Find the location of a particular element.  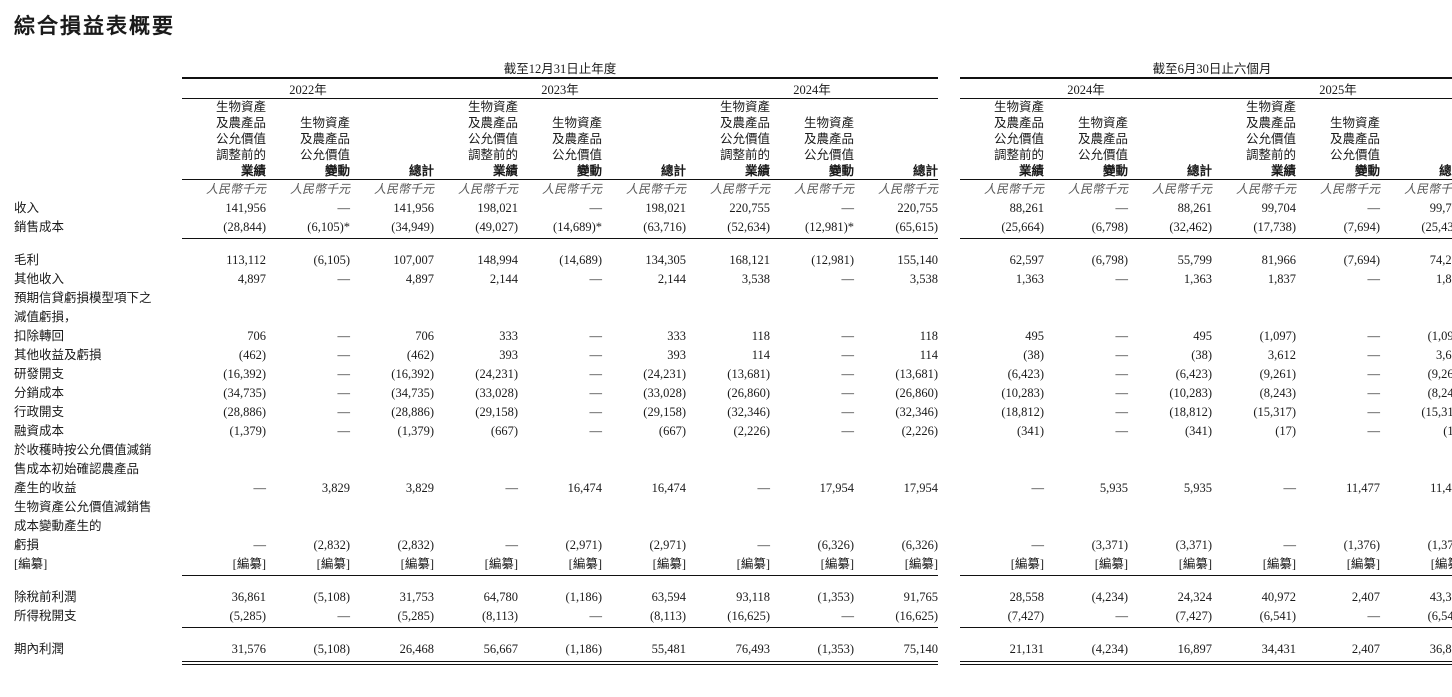

table-cell-value: 55,799 is located at coordinates (1195, 260).